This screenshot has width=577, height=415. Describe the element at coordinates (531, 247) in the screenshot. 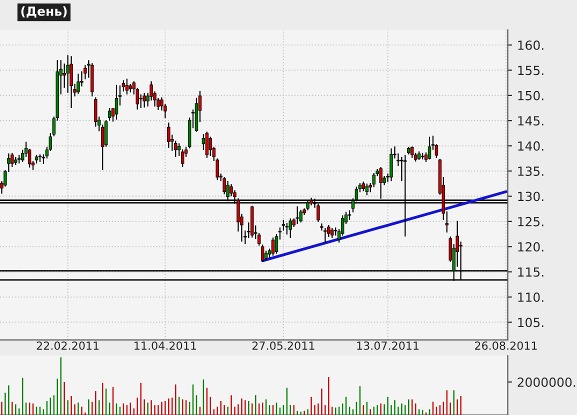

I see `y-tick-label: 120.` at that location.